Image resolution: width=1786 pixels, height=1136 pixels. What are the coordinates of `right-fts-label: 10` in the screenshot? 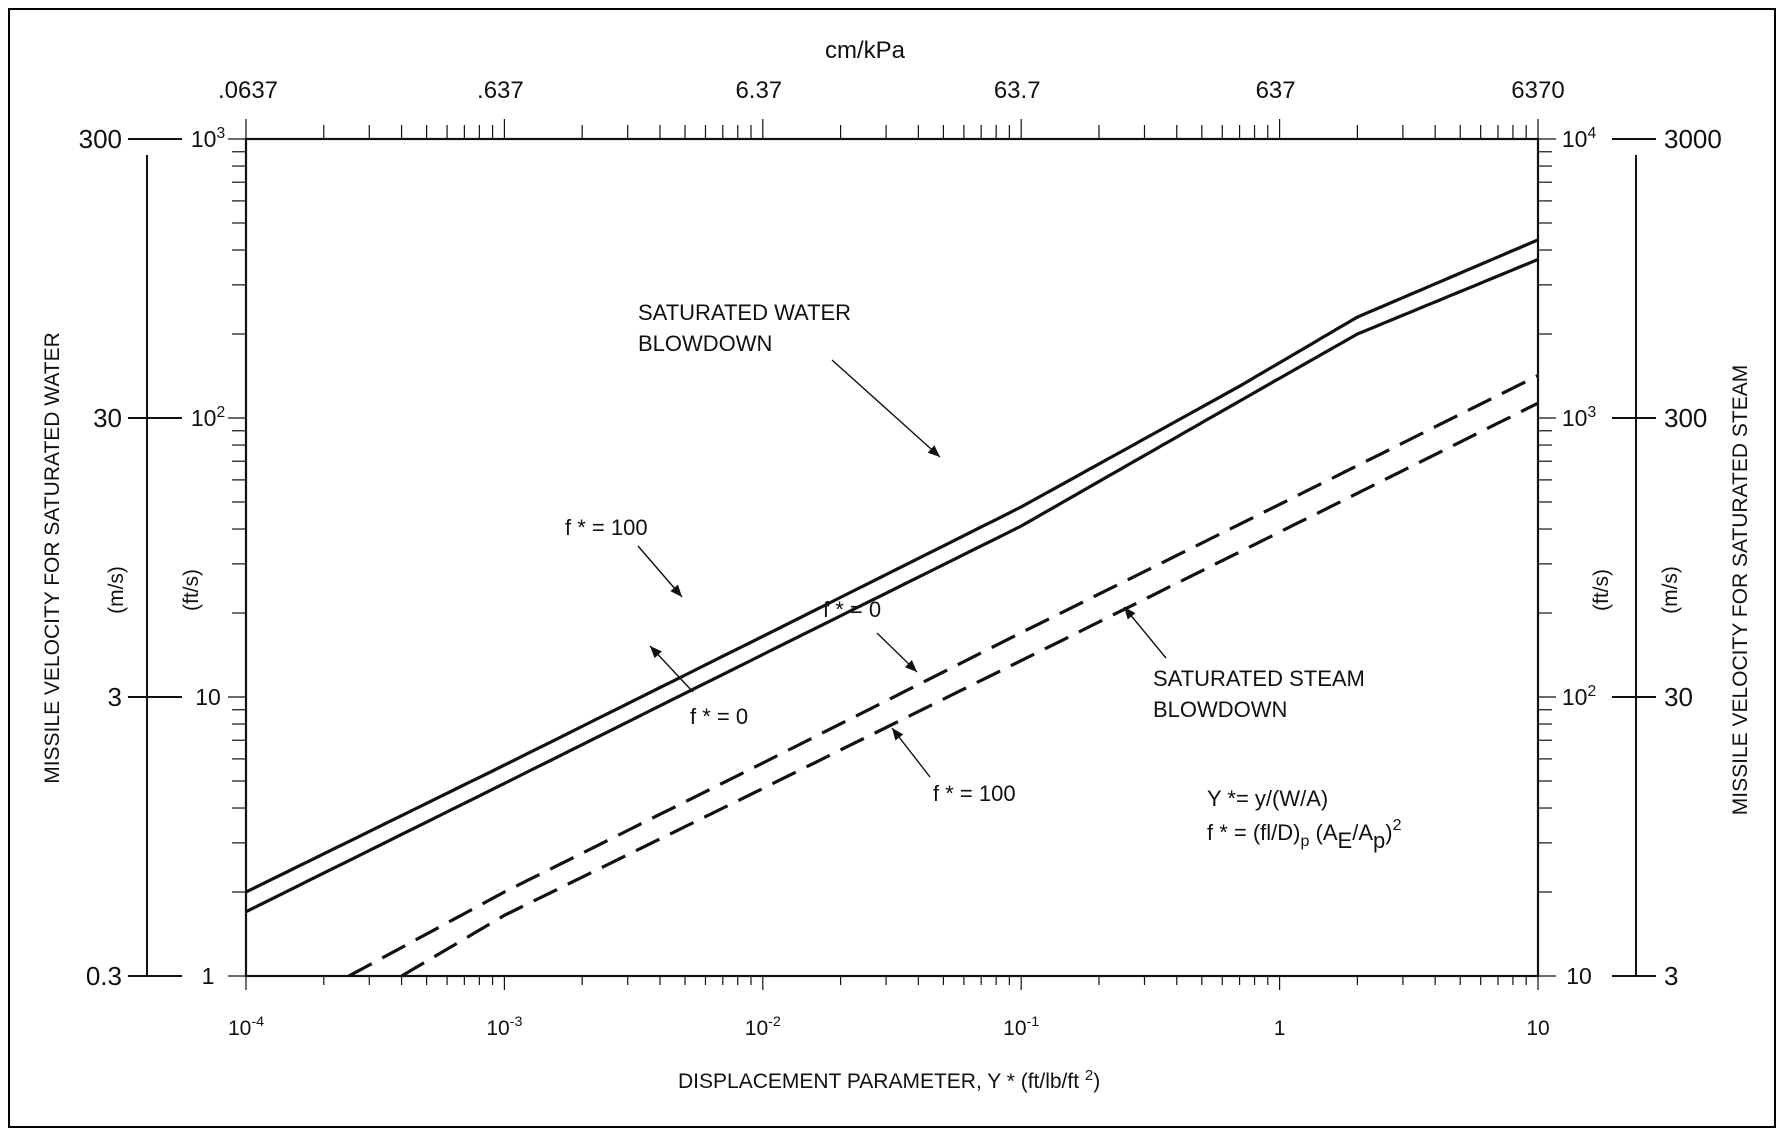 It's located at (1579, 976).